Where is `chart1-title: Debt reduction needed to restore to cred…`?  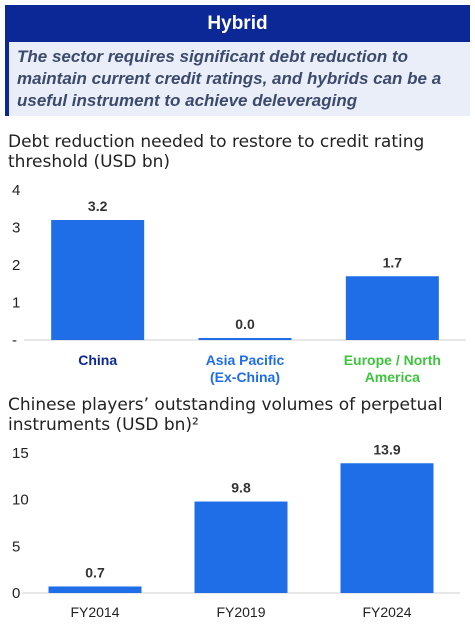 chart1-title: Debt reduction needed to restore to cred… is located at coordinates (216, 152).